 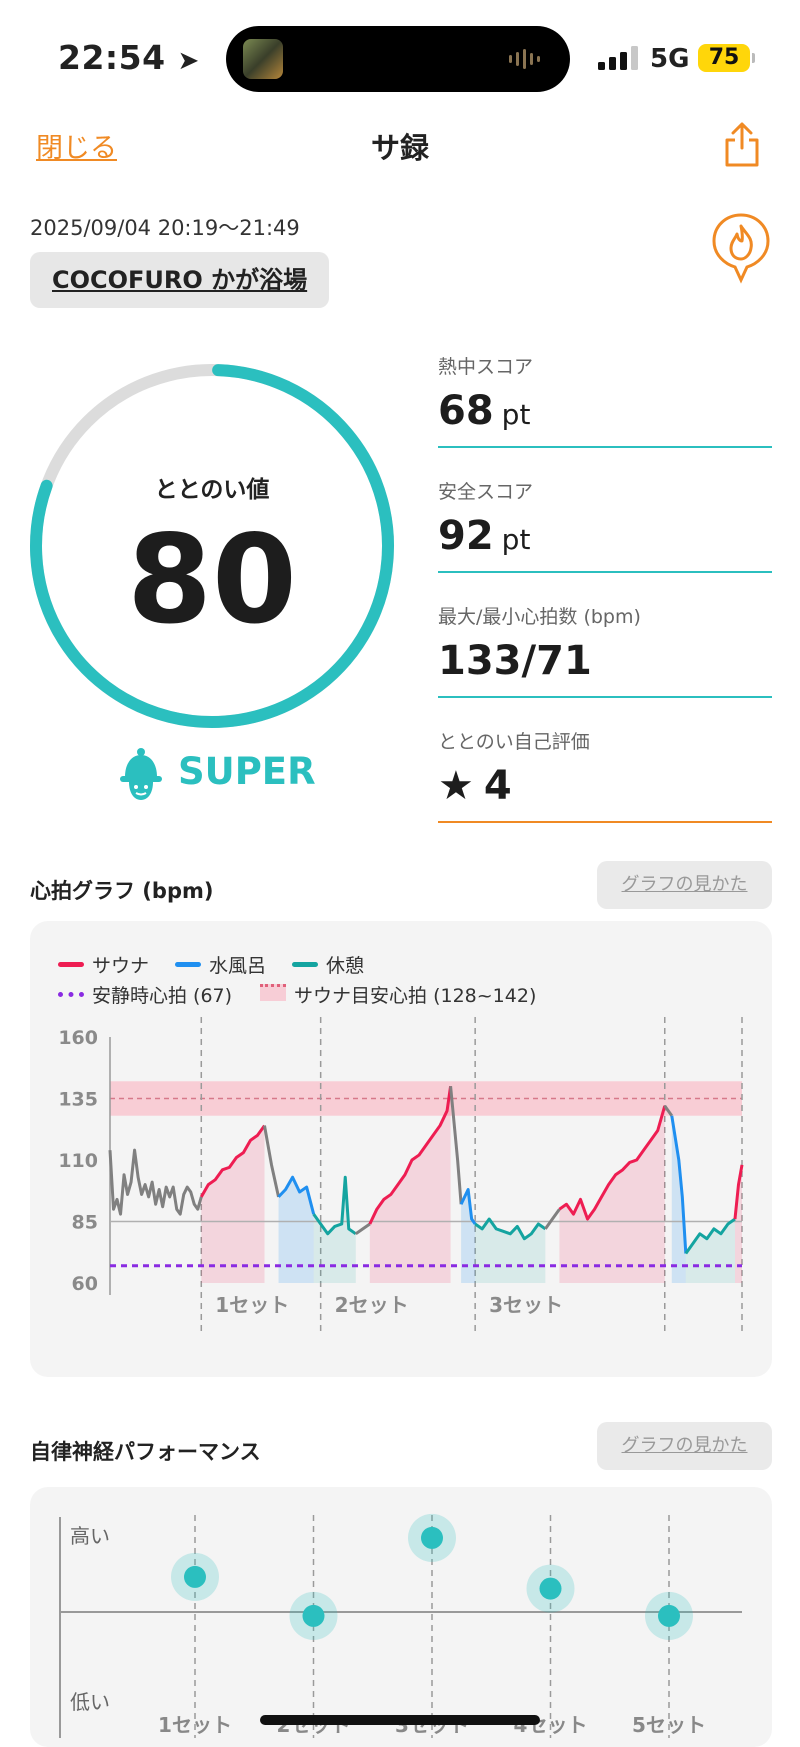 What do you see at coordinates (484, 411) in the screenshot?
I see `heat-score-value: 68 pt` at bounding box center [484, 411].